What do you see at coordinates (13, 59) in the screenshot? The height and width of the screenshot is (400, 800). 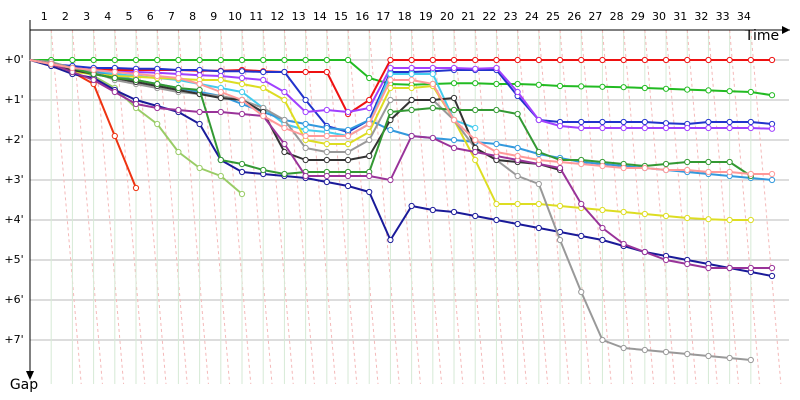 I see `y-tick-label: +0'` at bounding box center [13, 59].